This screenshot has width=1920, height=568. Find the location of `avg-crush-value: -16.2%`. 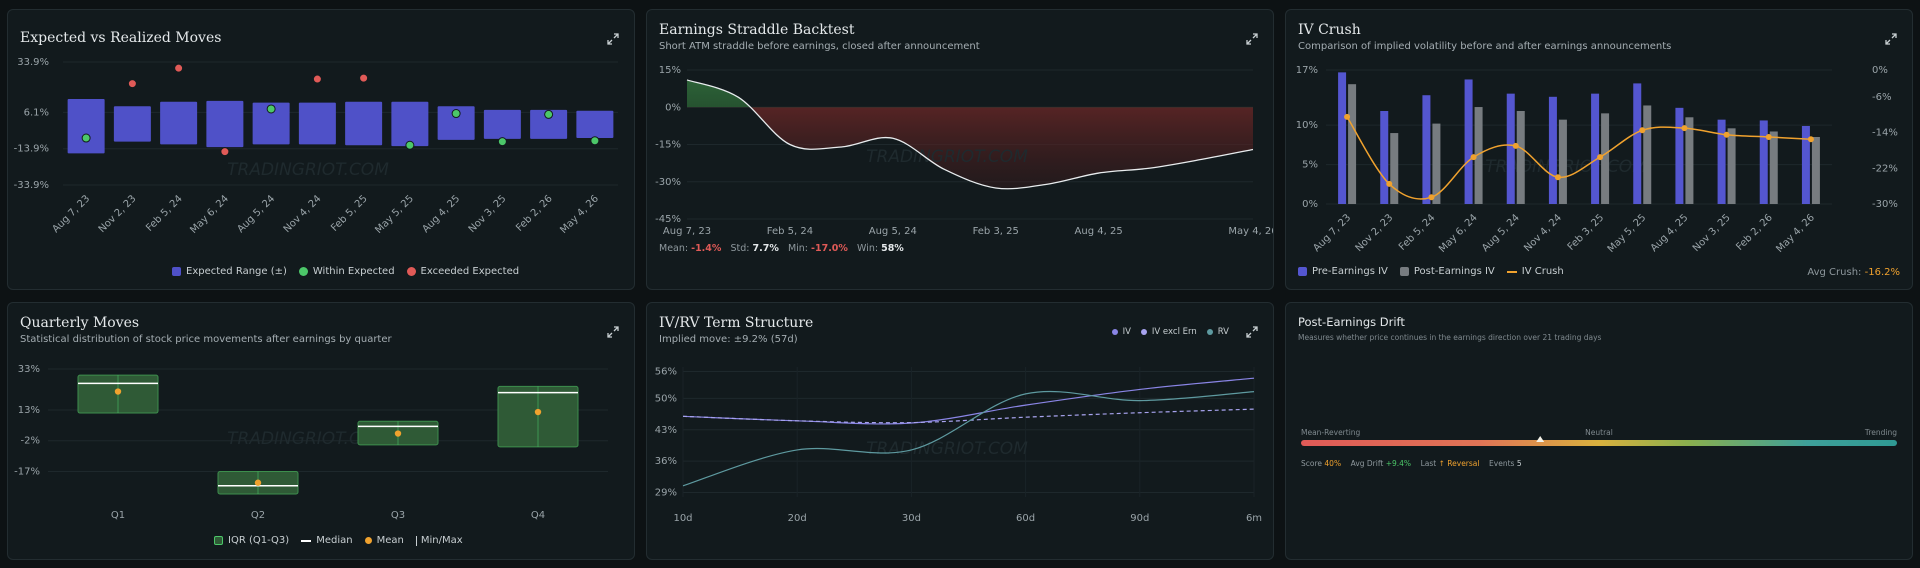

avg-crush-value: -16.2% is located at coordinates (1882, 272).